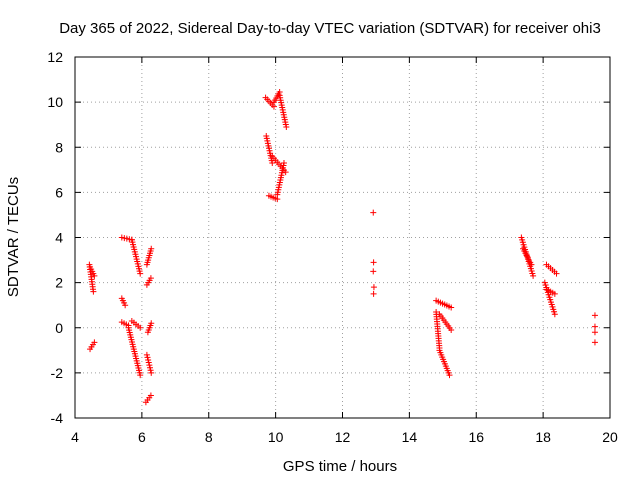  Describe the element at coordinates (410, 437) in the screenshot. I see `x-tick-label: 14` at that location.